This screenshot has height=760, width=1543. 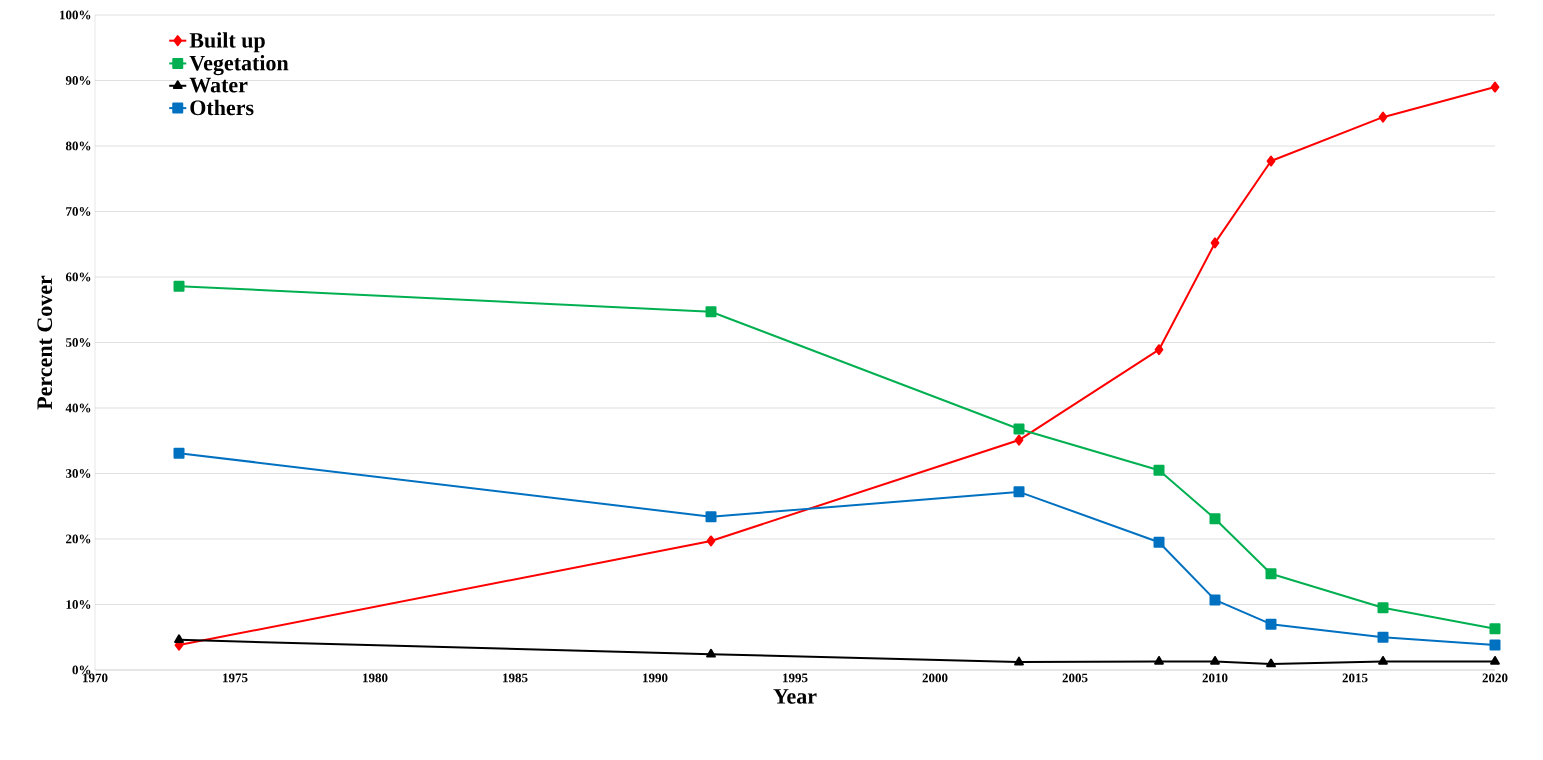 What do you see at coordinates (227, 42) in the screenshot?
I see `legend-label: Built up` at bounding box center [227, 42].